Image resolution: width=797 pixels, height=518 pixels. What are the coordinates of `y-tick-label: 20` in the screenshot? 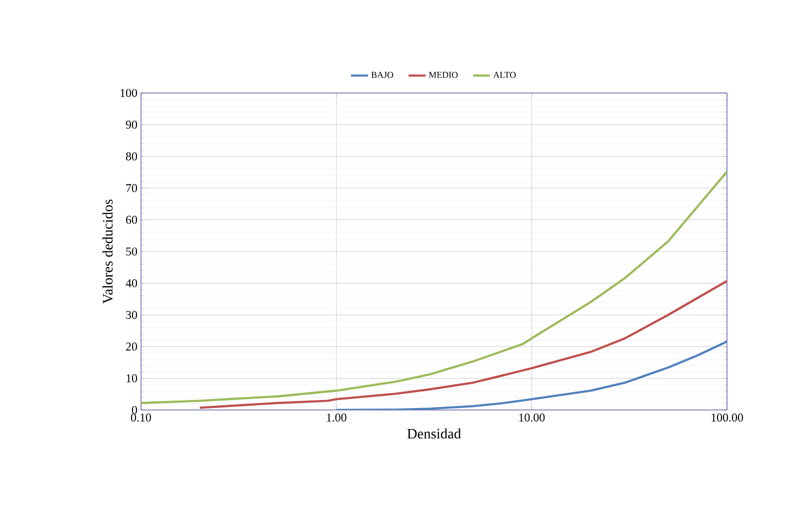 It's located at (132, 346).